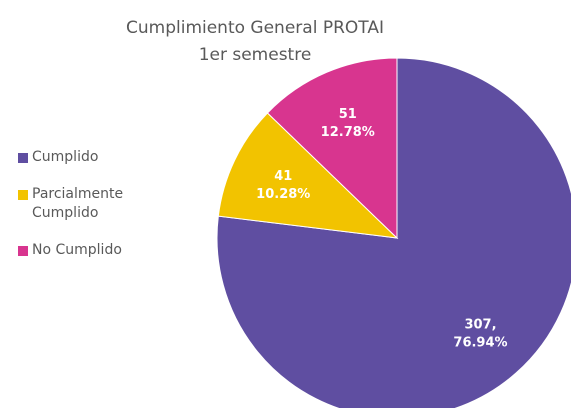  I want to click on data-label: 41, so click(283, 176).